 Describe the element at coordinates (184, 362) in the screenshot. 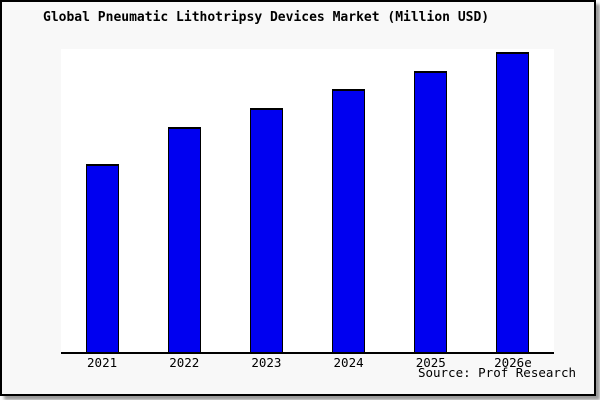

I see `x-tick-label-2022: 2022` at that location.